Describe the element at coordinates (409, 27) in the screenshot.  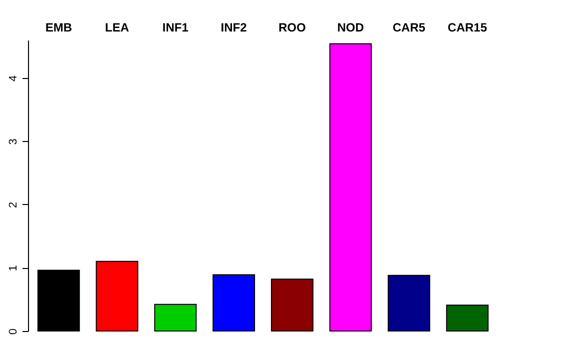
I see `x-tick-label: CAR5` at that location.